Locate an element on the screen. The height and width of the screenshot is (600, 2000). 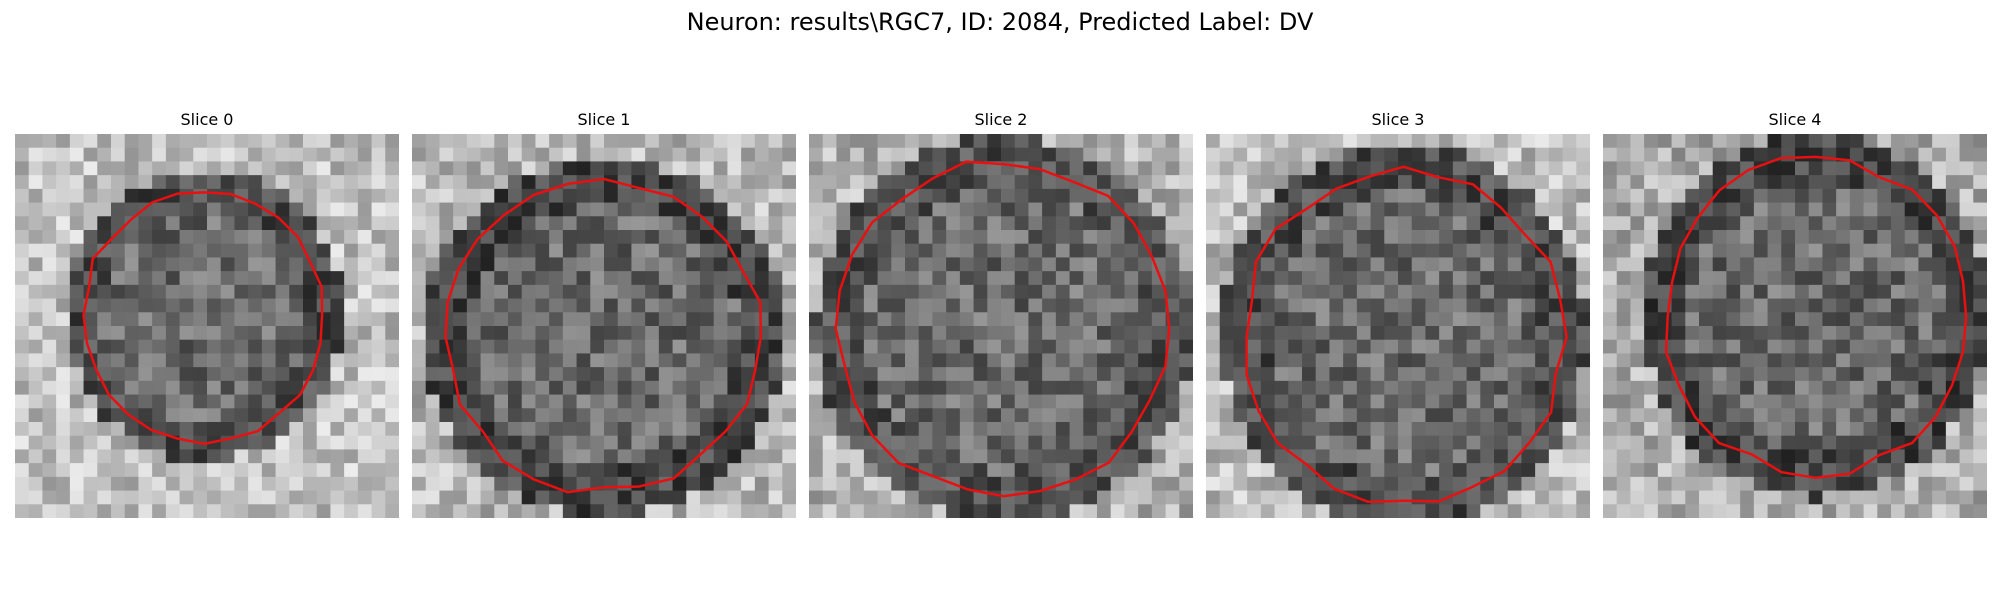
slice-title: Slice 4 is located at coordinates (1795, 119).